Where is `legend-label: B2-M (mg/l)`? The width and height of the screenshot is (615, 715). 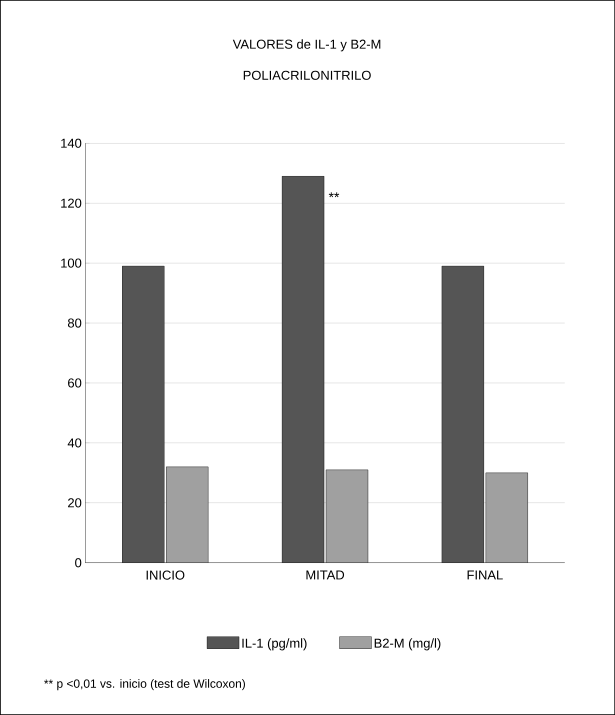 legend-label: B2-M (mg/l) is located at coordinates (407, 644).